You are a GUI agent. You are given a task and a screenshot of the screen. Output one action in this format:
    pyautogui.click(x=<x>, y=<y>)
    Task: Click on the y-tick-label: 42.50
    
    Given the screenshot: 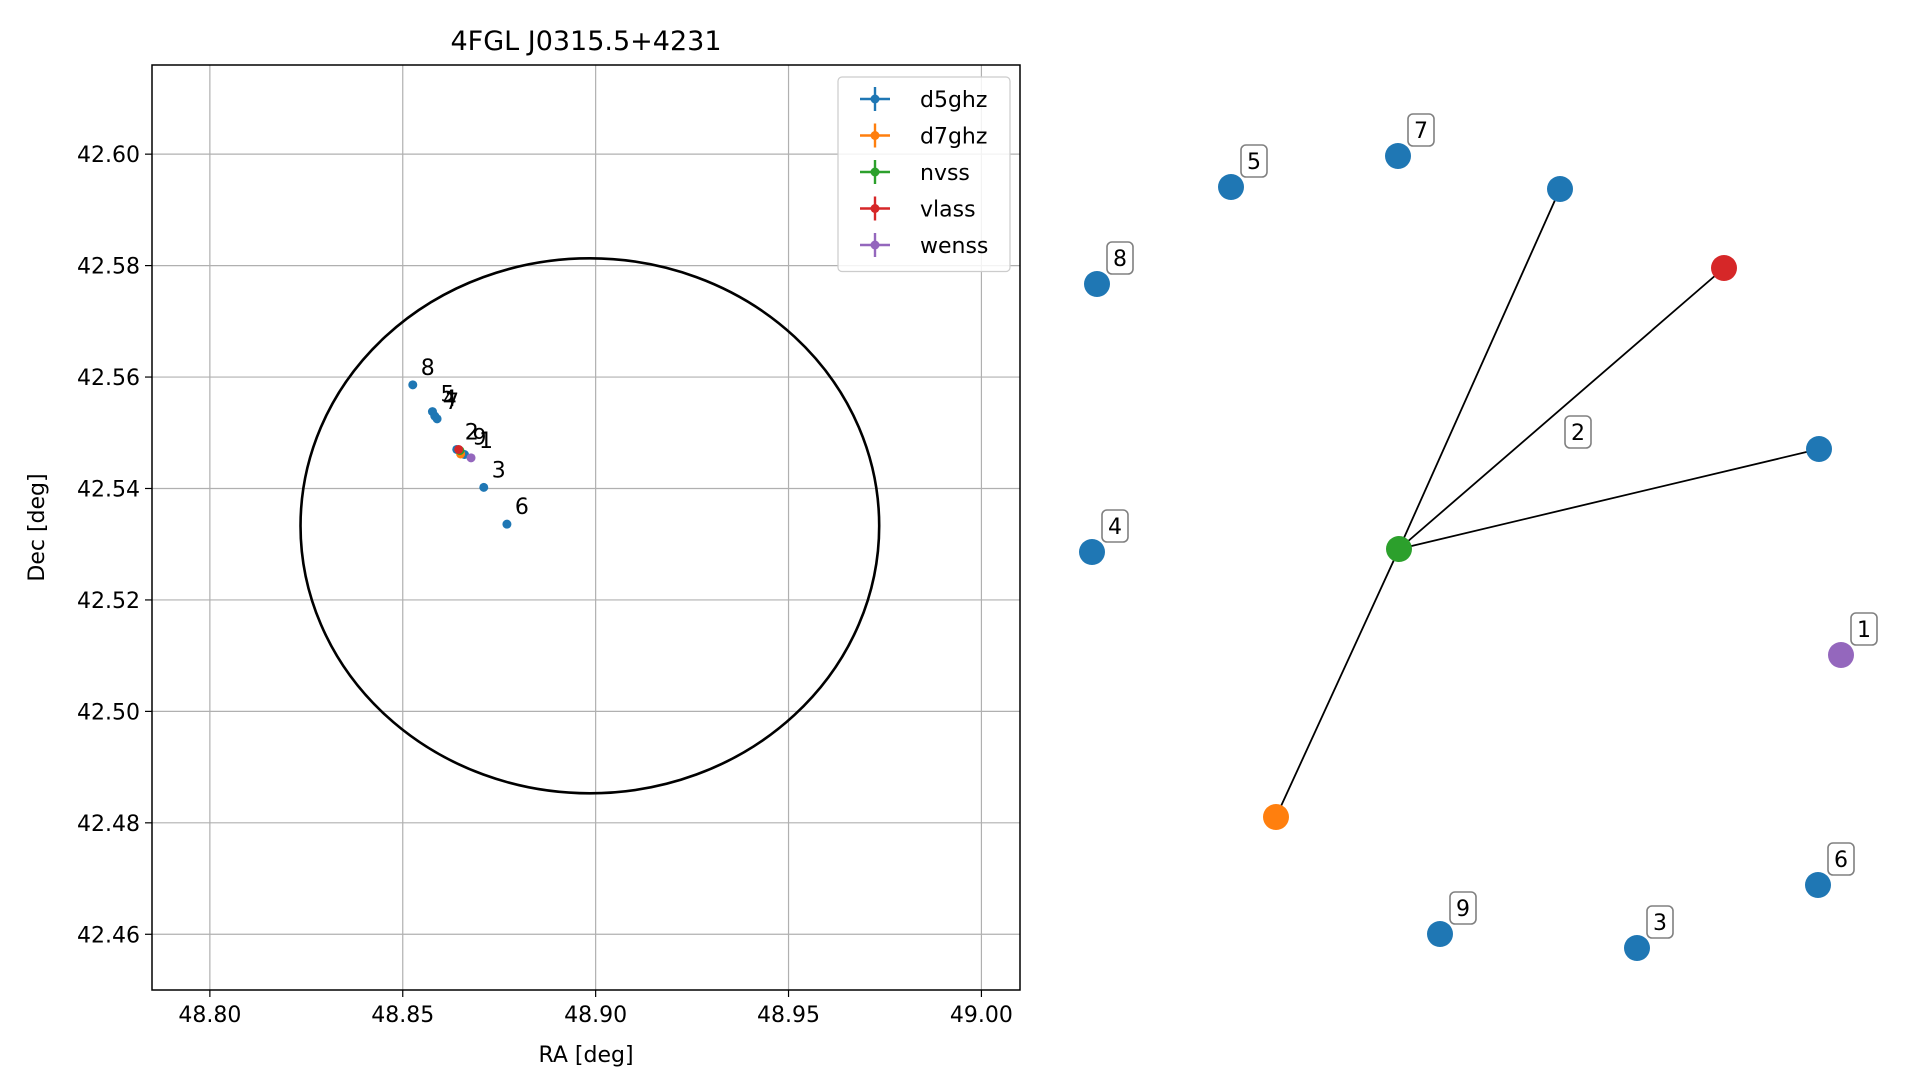 What is the action you would take?
    pyautogui.click(x=108, y=712)
    